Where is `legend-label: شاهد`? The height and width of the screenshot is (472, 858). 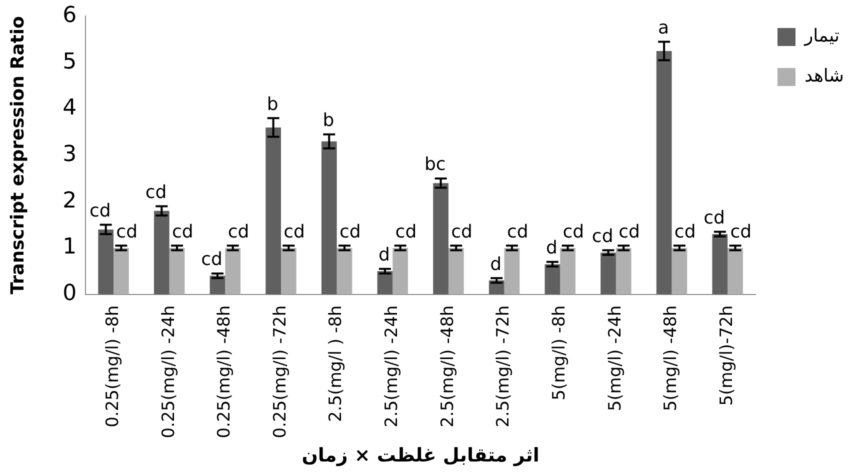 legend-label: شاهد is located at coordinates (824, 76).